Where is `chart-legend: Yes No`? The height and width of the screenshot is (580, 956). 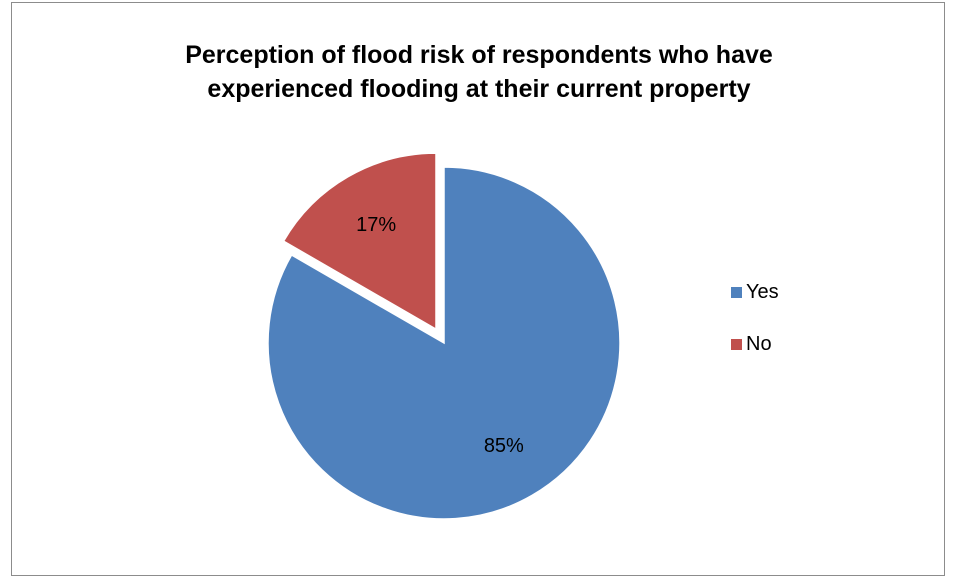
chart-legend: Yes No is located at coordinates (755, 332).